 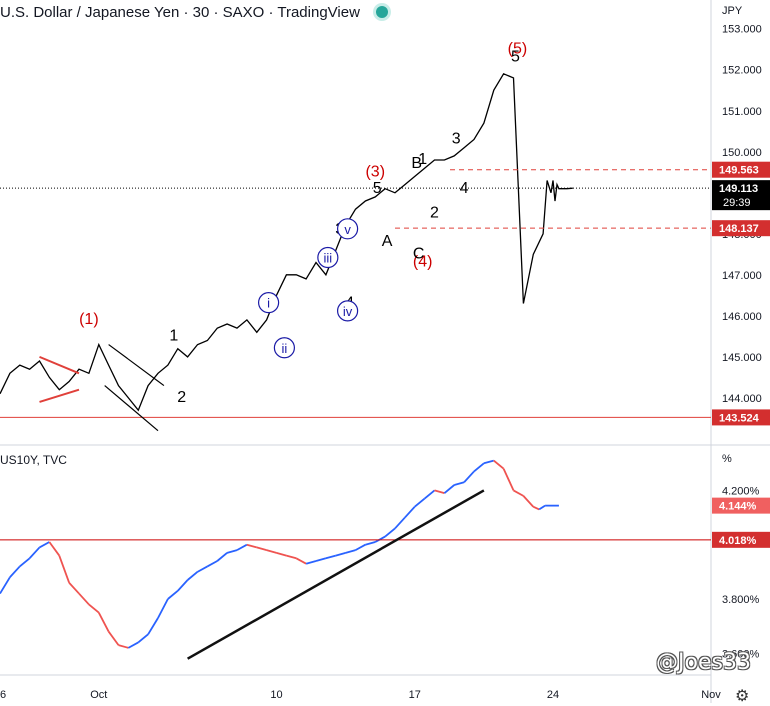 What do you see at coordinates (518, 48) in the screenshot?
I see `wave-label-(5): (5)` at bounding box center [518, 48].